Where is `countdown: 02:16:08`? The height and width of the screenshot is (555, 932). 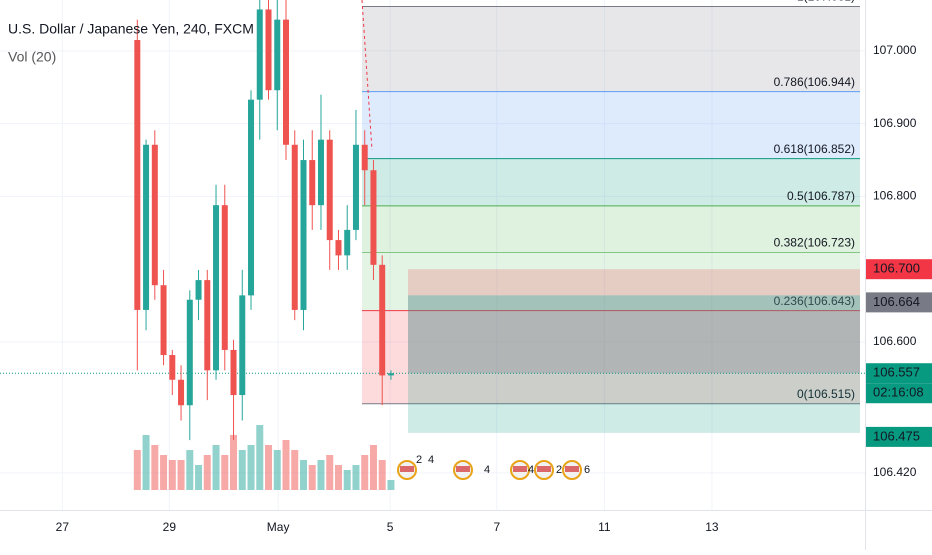
countdown: 02:16:08 is located at coordinates (898, 392).